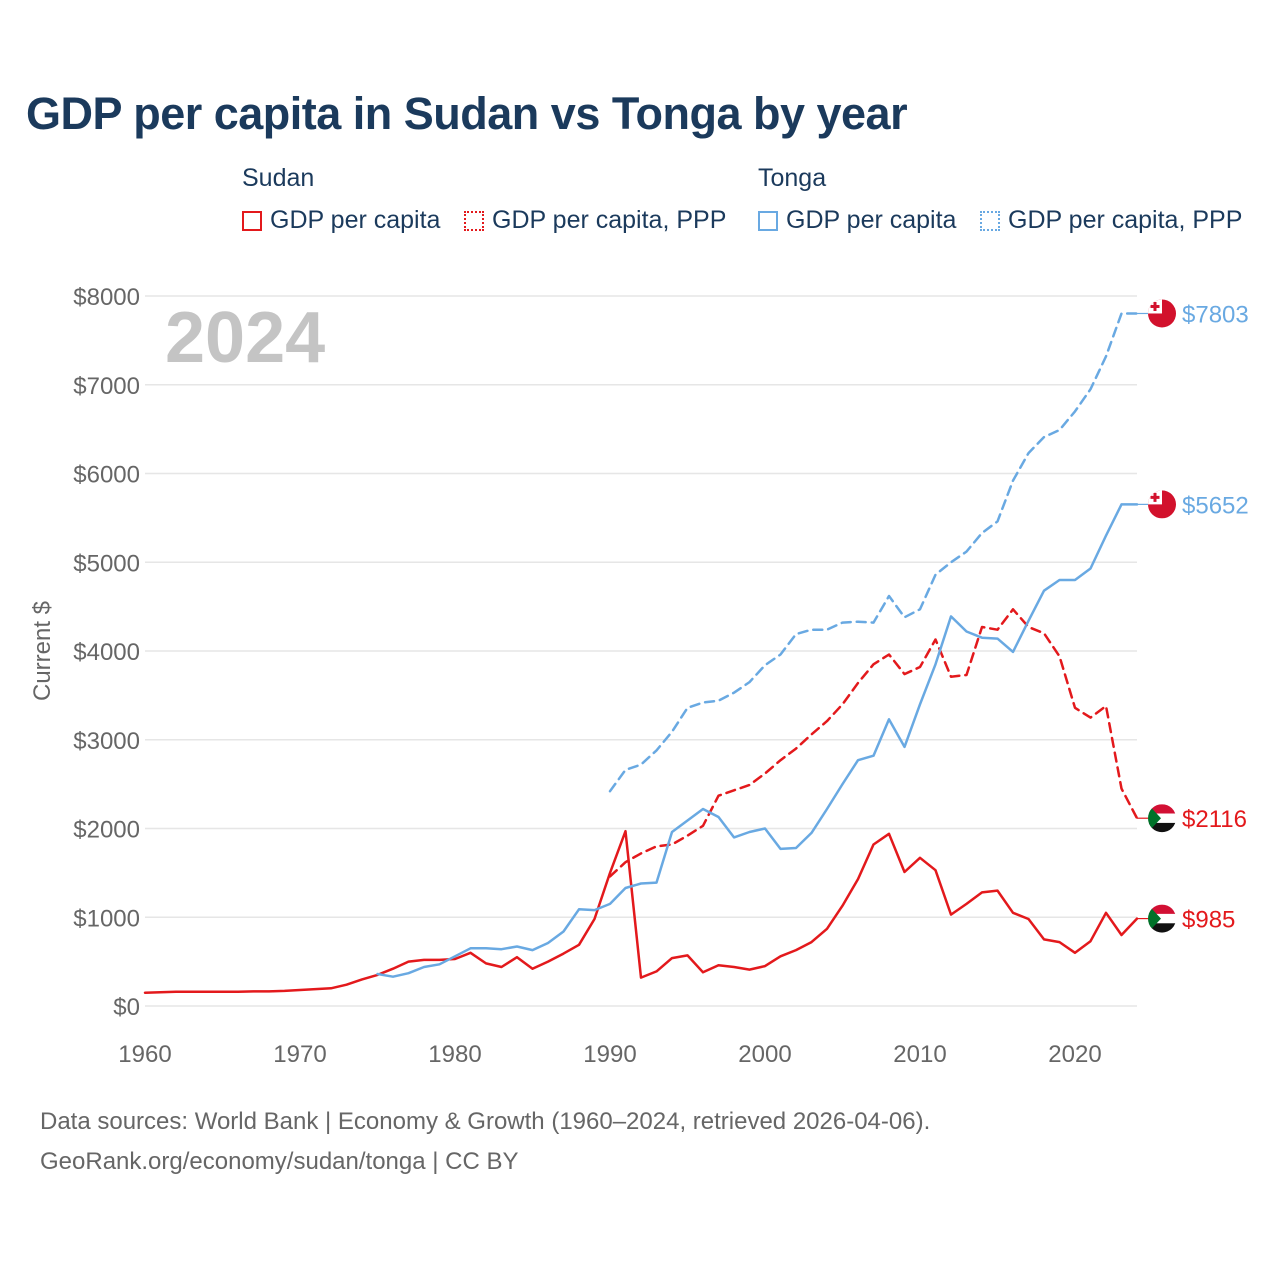 This screenshot has width=1280, height=1280. I want to click on end-value-label: $5652, so click(1215, 505).